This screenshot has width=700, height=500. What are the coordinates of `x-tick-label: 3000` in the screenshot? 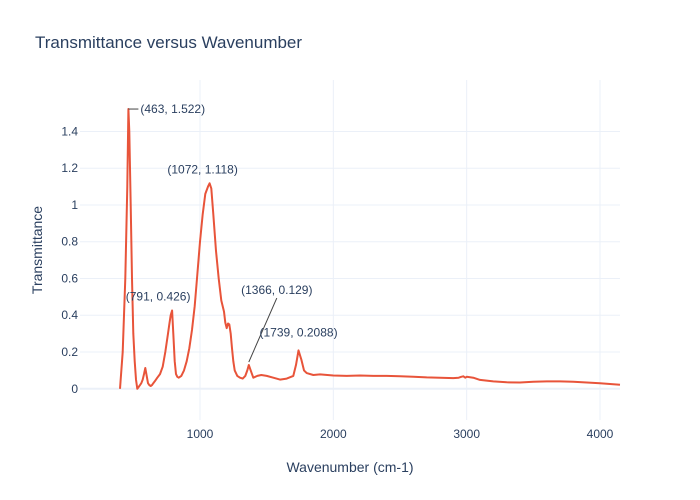 It's located at (466, 434).